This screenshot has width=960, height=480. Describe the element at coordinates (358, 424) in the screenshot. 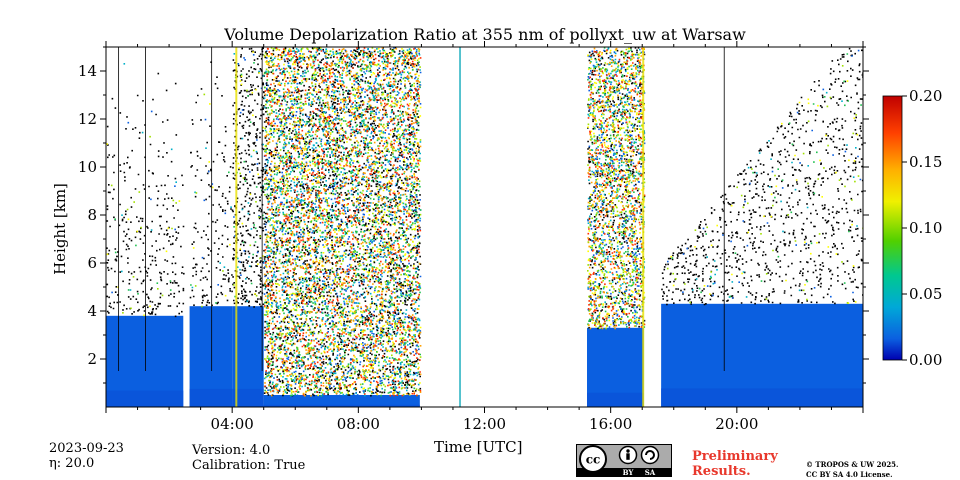

I see `x-tick-label: 08:00` at that location.